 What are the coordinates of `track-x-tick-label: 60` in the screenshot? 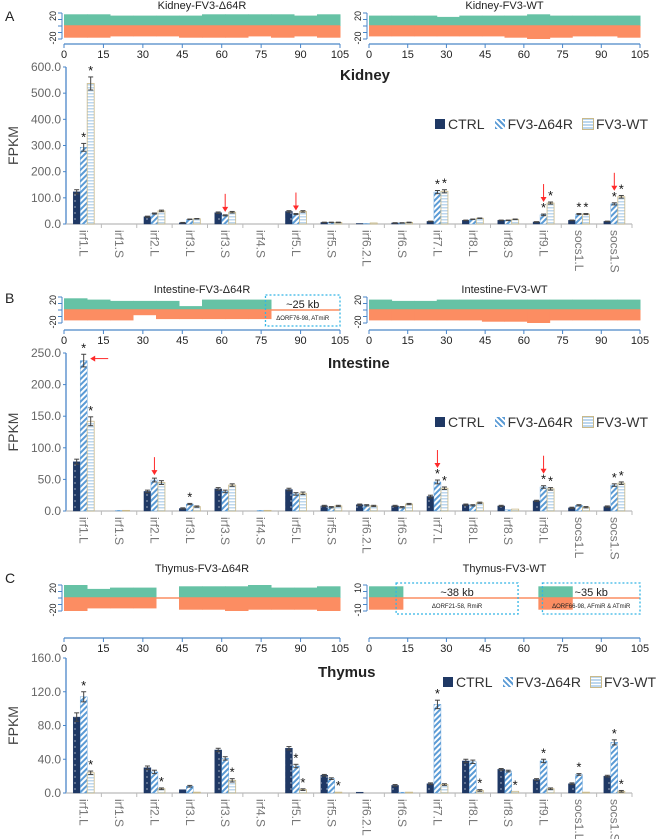 It's located at (222, 54).